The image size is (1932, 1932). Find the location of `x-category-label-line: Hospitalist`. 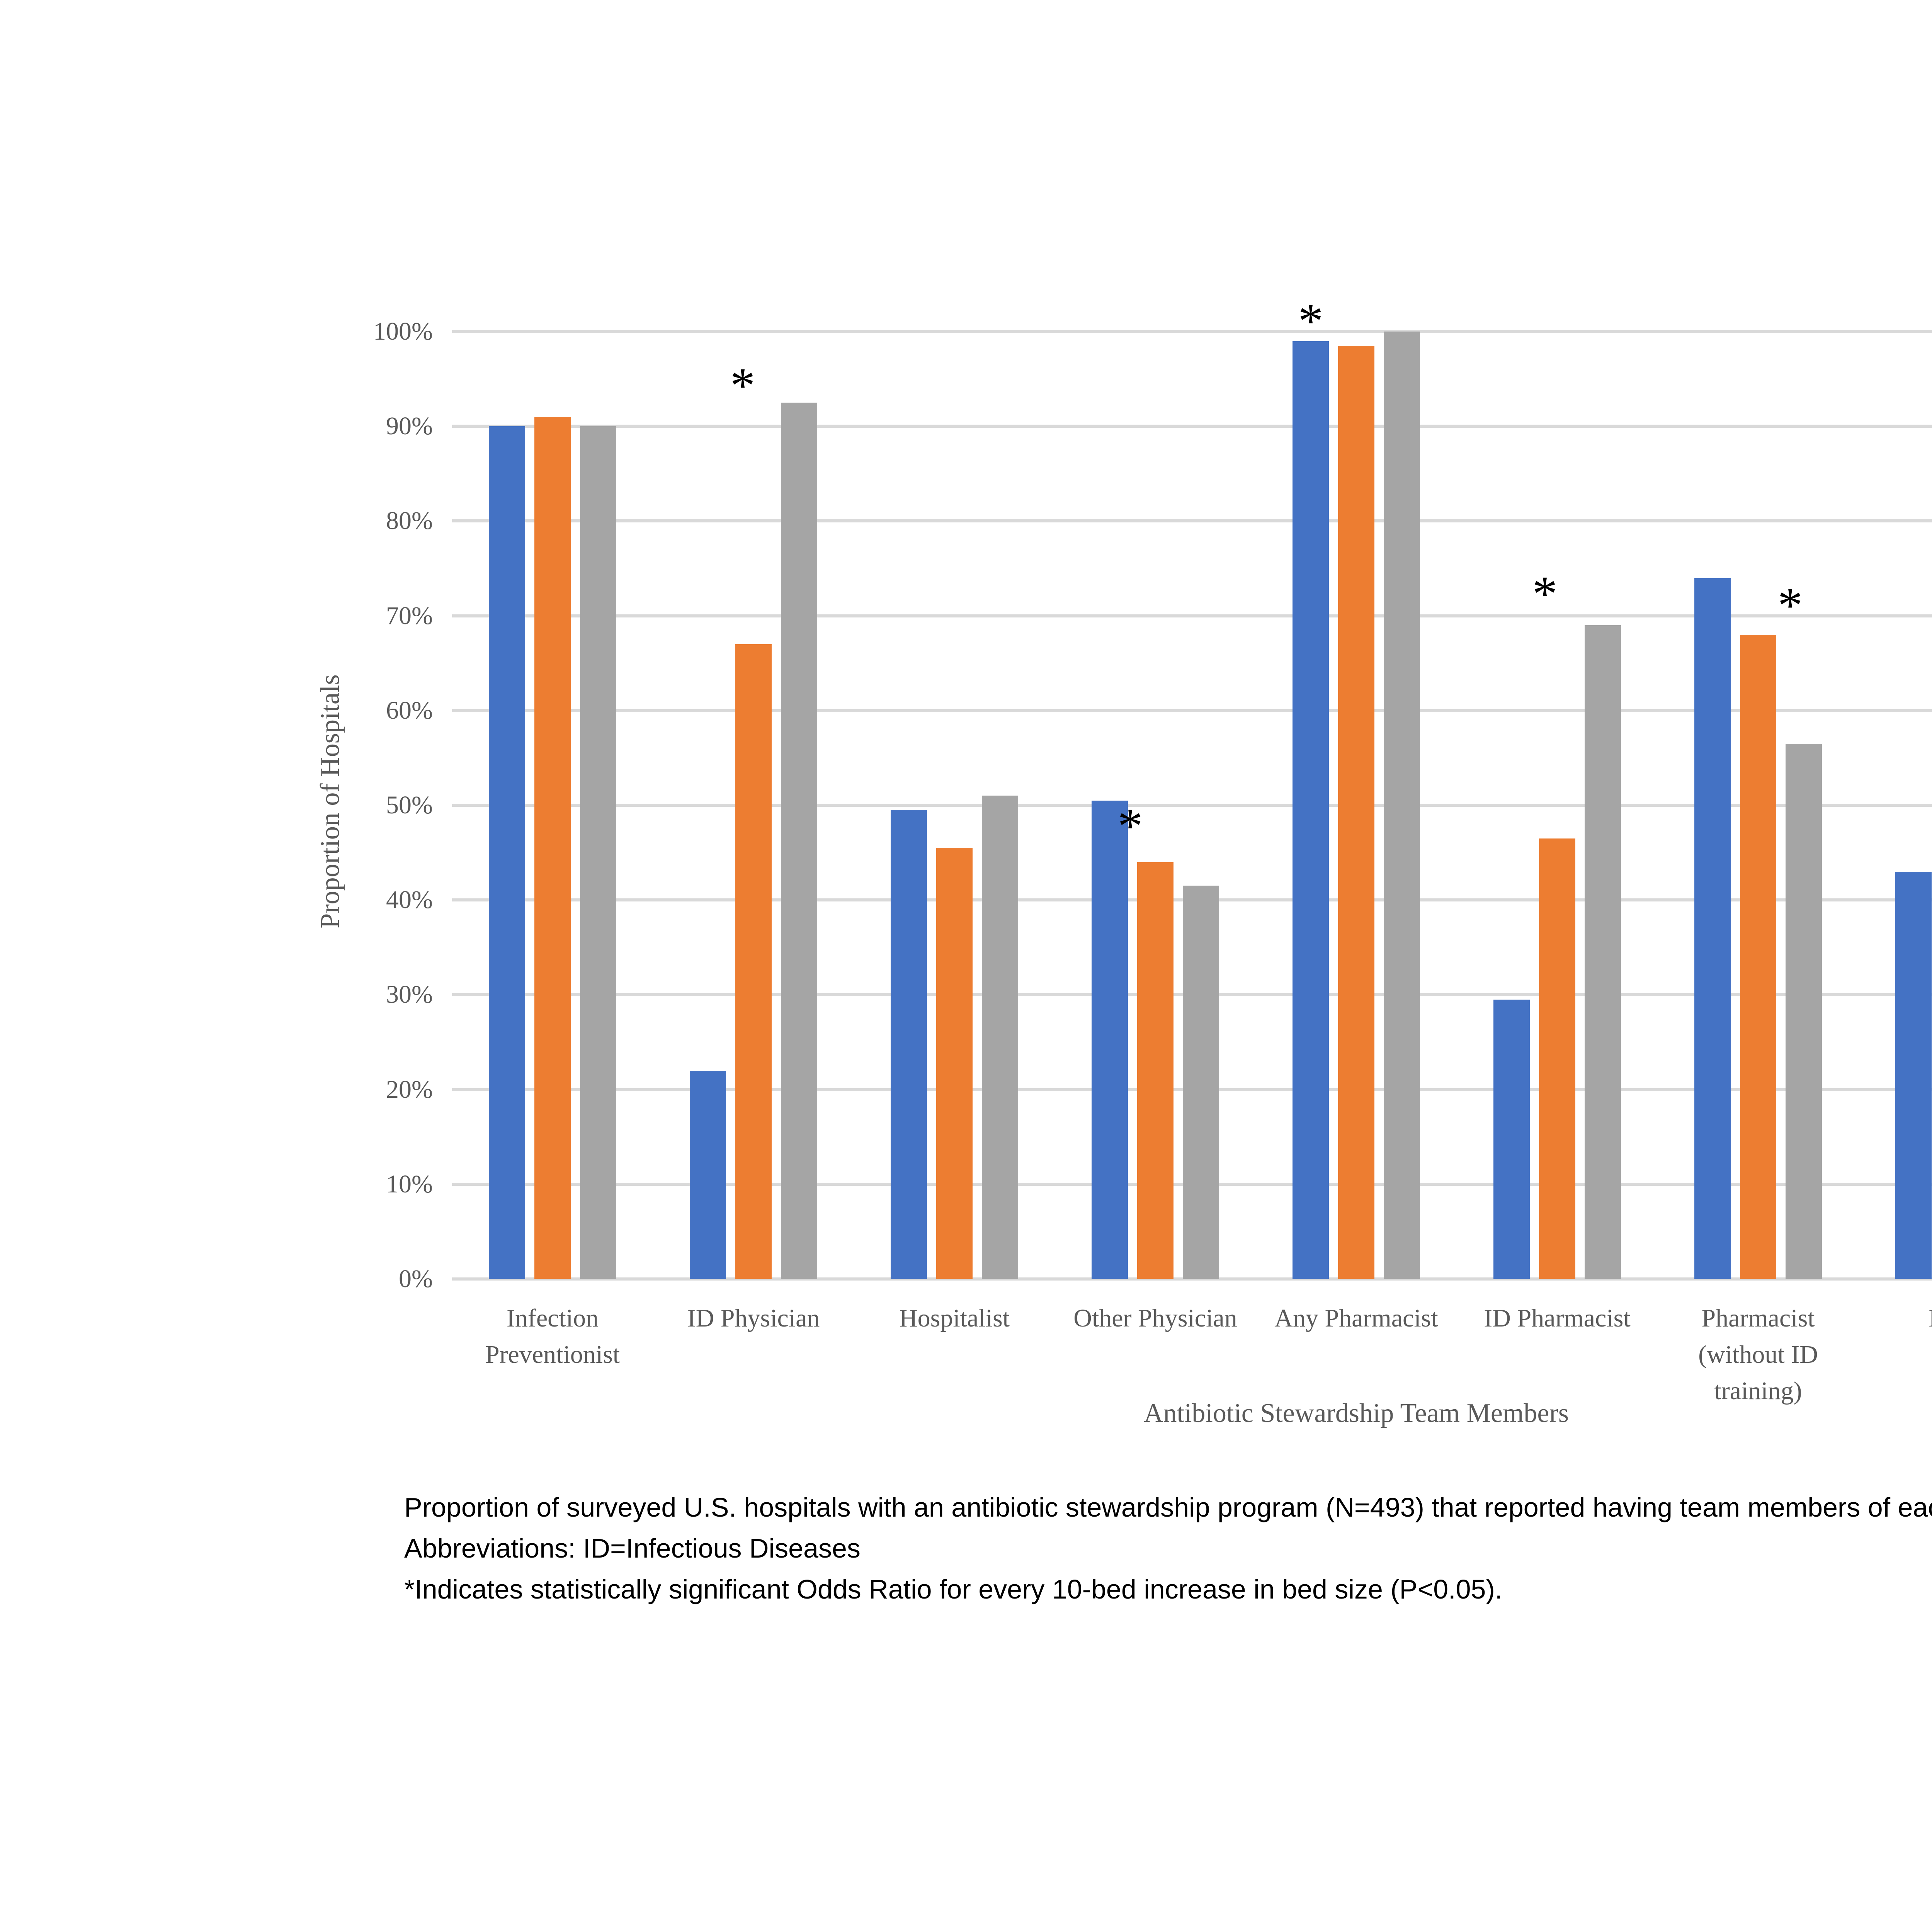

x-category-label-line: Hospitalist is located at coordinates (955, 1318).